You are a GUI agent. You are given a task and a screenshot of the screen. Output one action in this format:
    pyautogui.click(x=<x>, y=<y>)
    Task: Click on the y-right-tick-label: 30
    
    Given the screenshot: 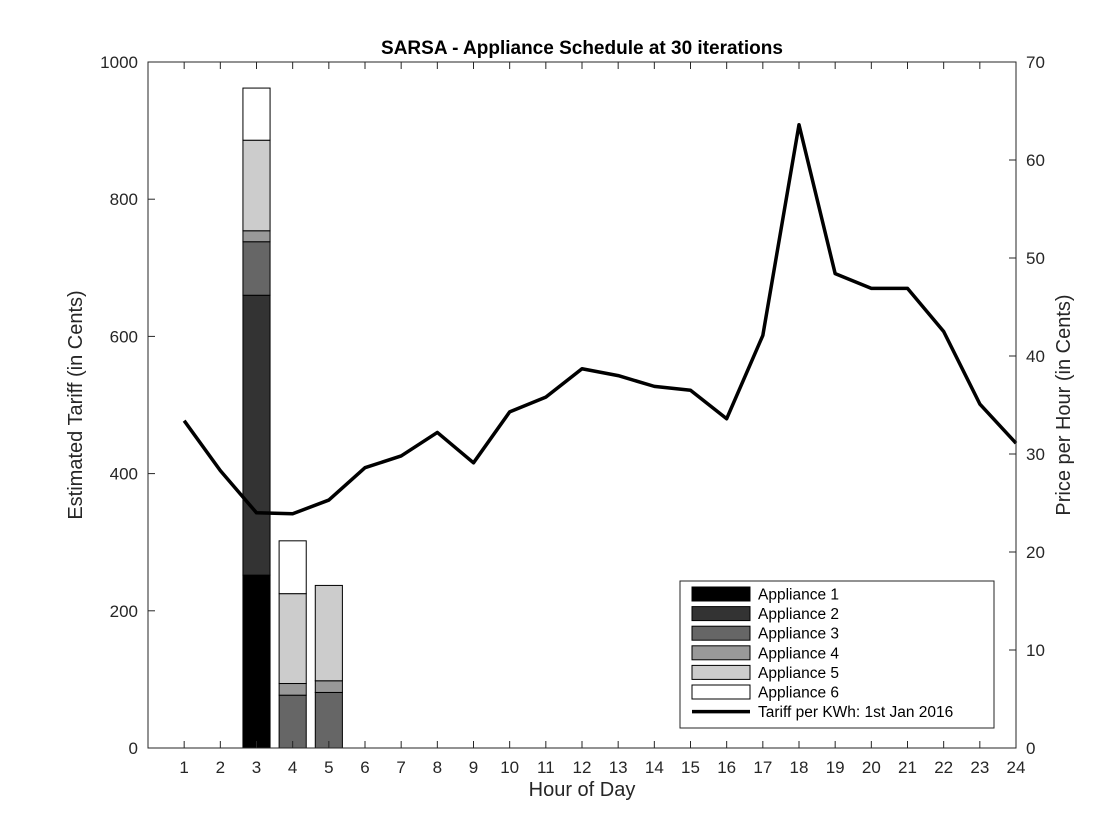 What is the action you would take?
    pyautogui.click(x=1035, y=454)
    